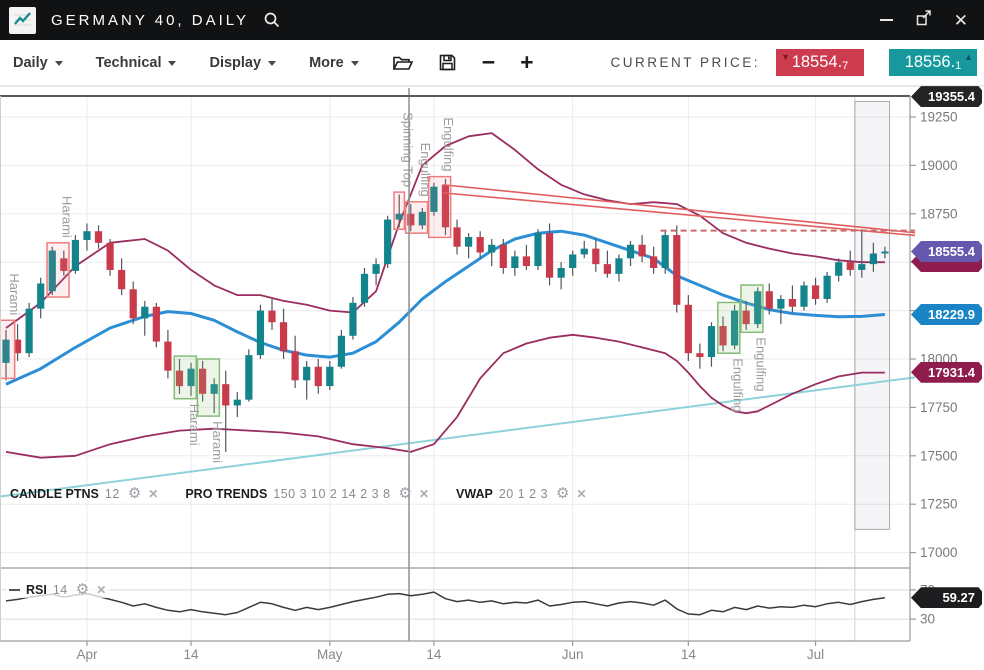  I want to click on price-badge-18229.9: 18229.9, so click(946, 314).